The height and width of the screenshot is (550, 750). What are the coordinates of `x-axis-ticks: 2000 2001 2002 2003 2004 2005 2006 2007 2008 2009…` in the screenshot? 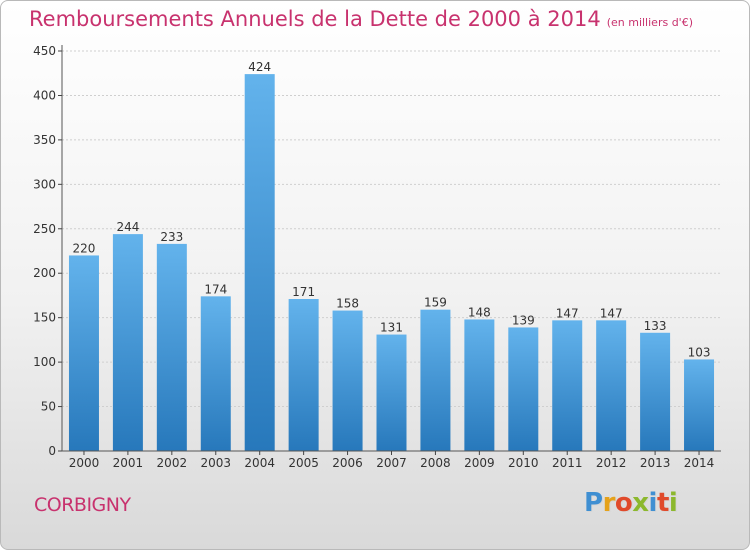 It's located at (392, 460).